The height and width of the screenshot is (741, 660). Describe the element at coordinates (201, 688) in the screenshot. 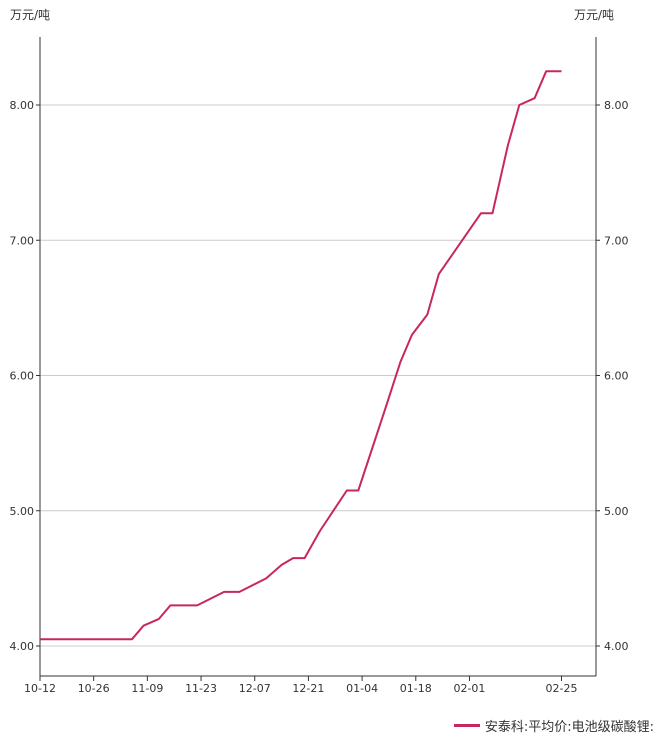

I see `x-tick-label: 11-23` at that location.